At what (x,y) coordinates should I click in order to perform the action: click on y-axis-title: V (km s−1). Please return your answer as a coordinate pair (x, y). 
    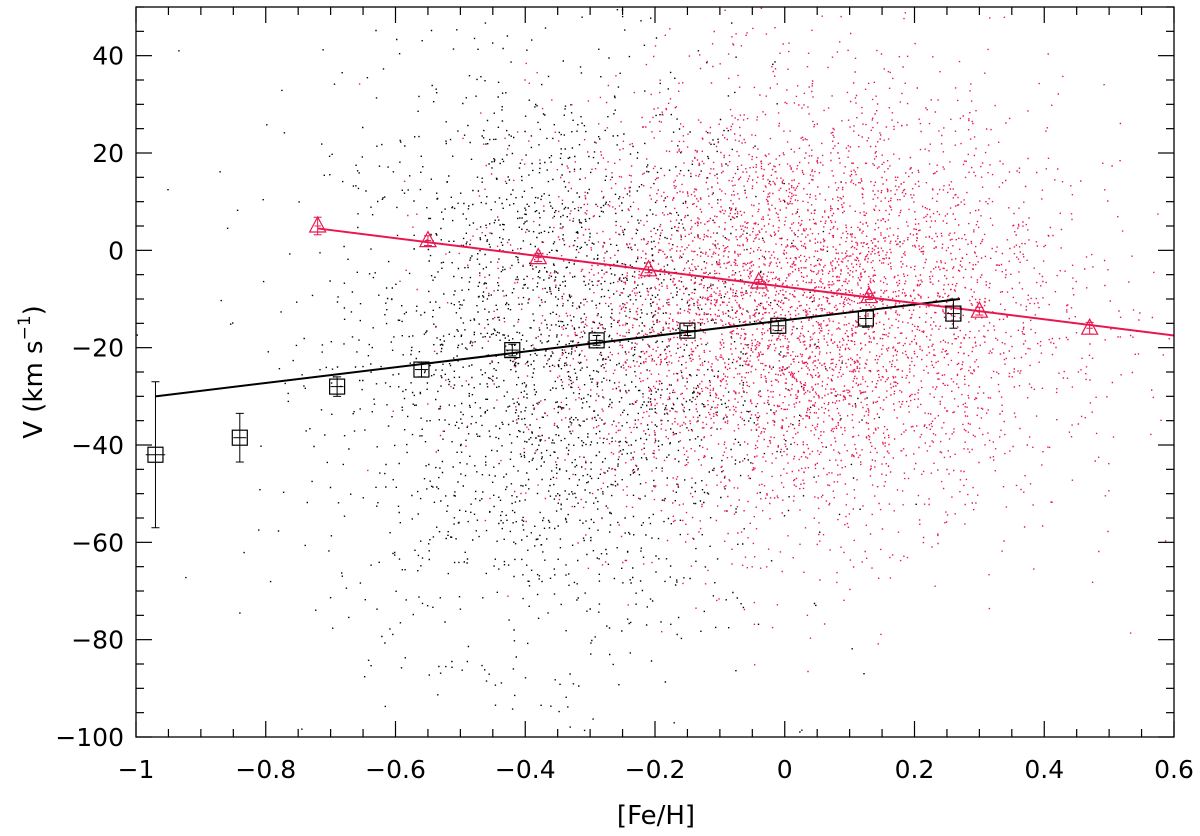
    Looking at the image, I should click on (32, 372).